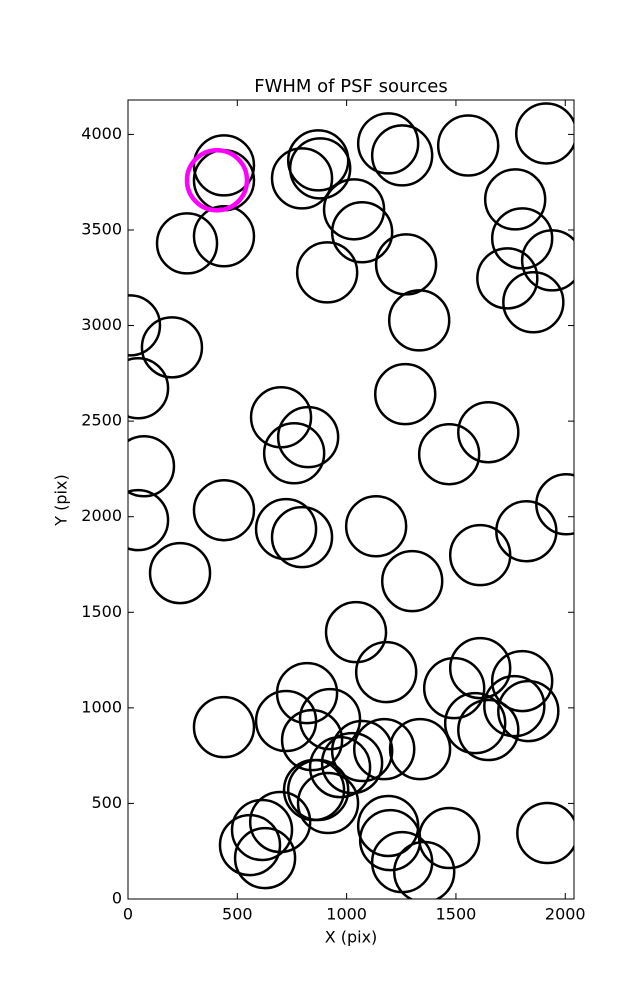 The width and height of the screenshot is (637, 1000). Describe the element at coordinates (351, 937) in the screenshot. I see `x-axis-label: X (pix)` at that location.